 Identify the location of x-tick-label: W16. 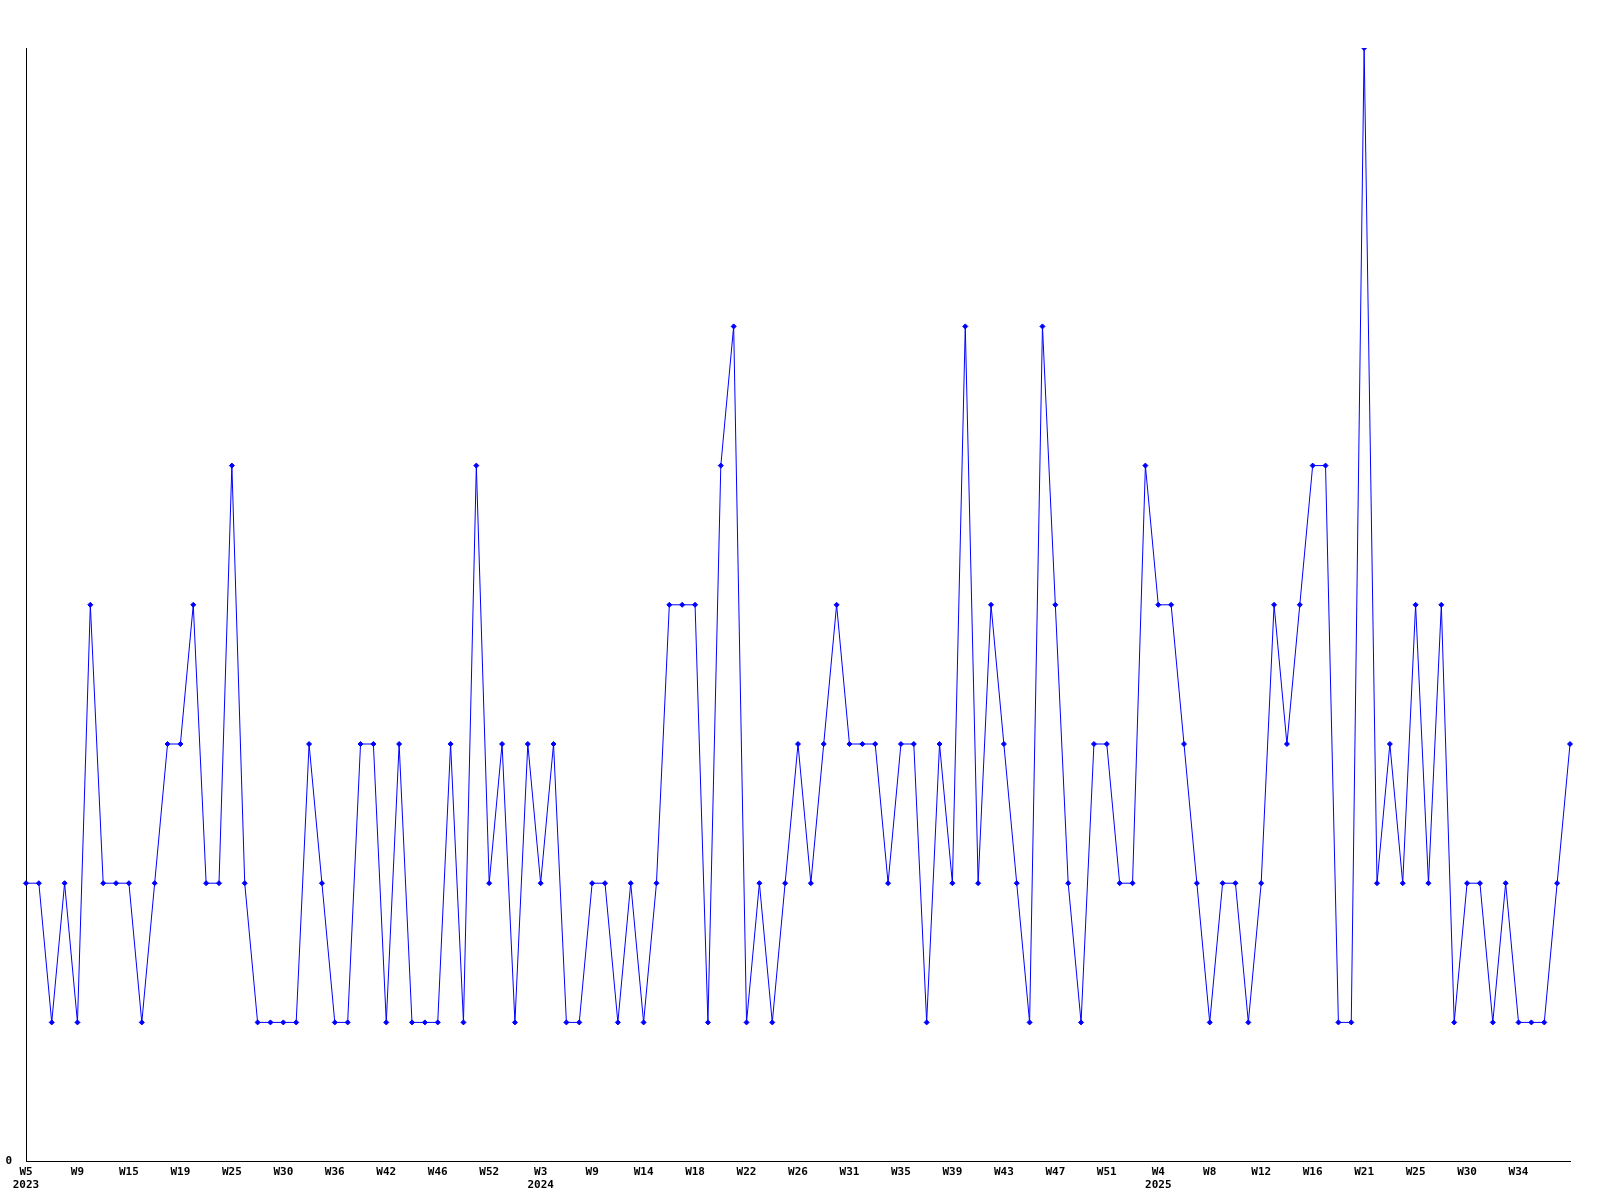
(1312, 1172).